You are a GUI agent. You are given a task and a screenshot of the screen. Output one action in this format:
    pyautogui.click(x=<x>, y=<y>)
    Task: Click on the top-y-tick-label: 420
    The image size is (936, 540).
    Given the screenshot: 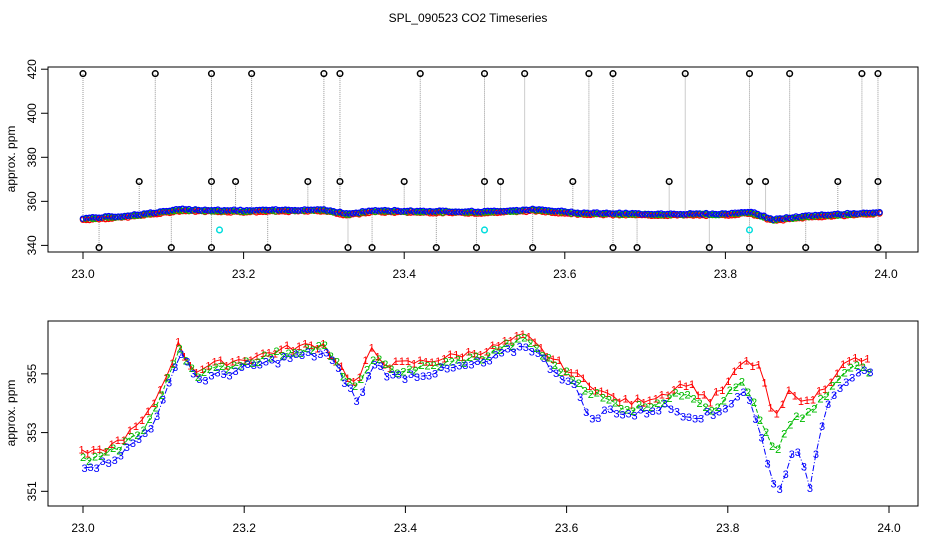 What is the action you would take?
    pyautogui.click(x=32, y=69)
    